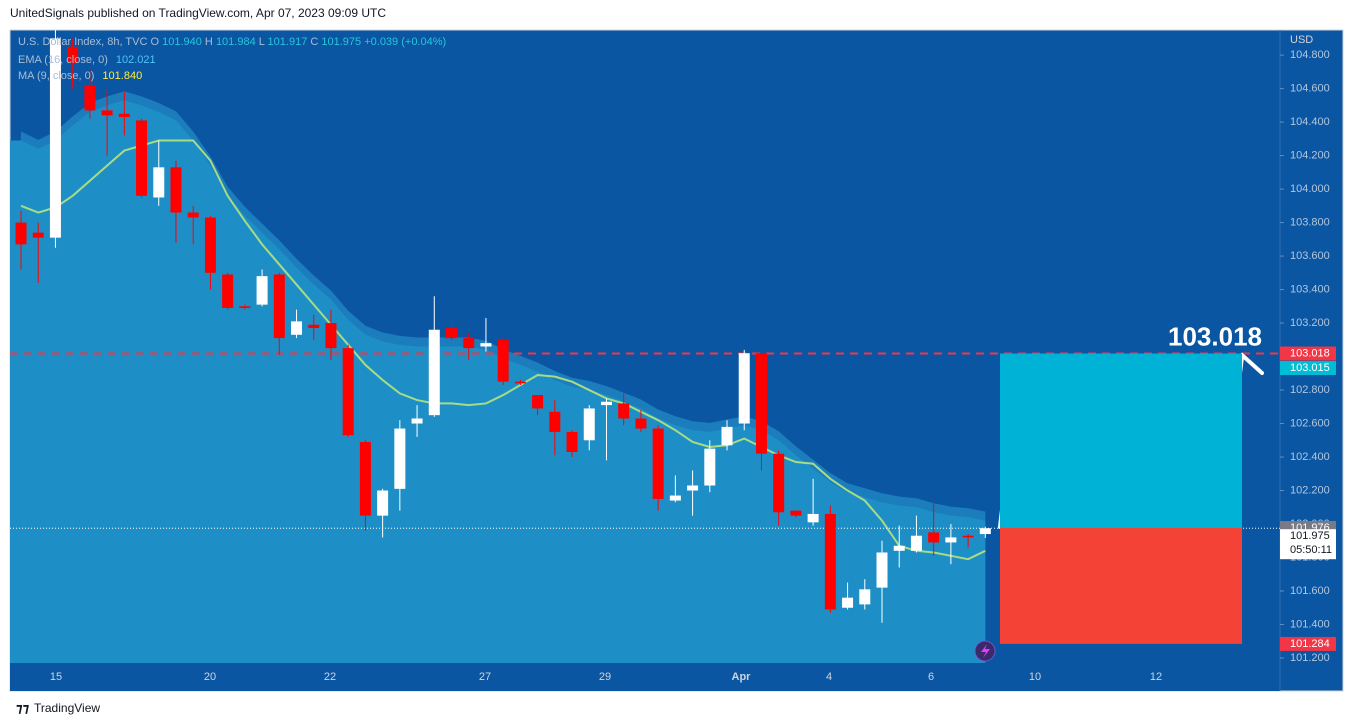 This screenshot has height=727, width=1354. I want to click on x-tick-label: 20, so click(210, 677).